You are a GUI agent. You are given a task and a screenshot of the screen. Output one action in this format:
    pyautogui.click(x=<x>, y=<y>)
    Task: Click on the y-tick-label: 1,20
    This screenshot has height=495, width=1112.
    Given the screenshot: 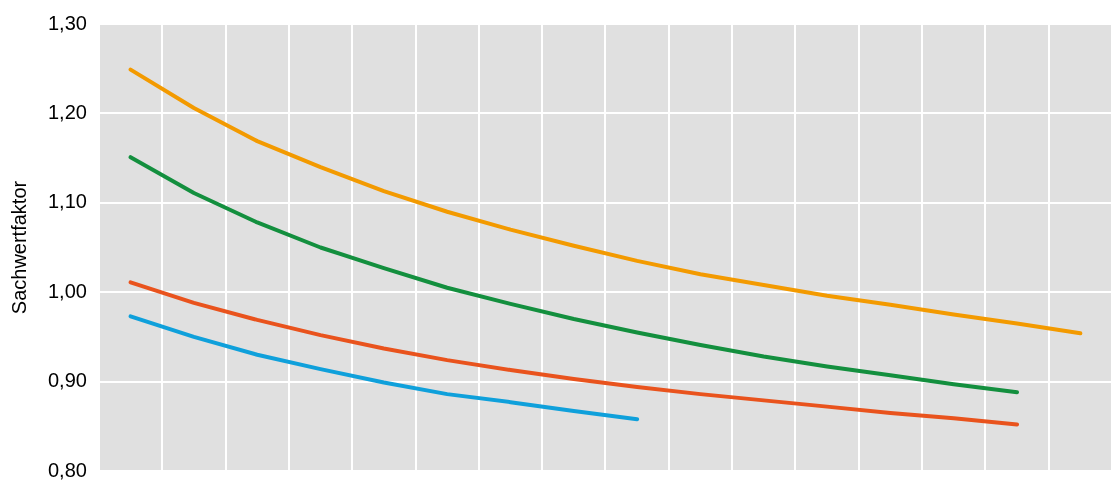 What is the action you would take?
    pyautogui.click(x=67, y=111)
    